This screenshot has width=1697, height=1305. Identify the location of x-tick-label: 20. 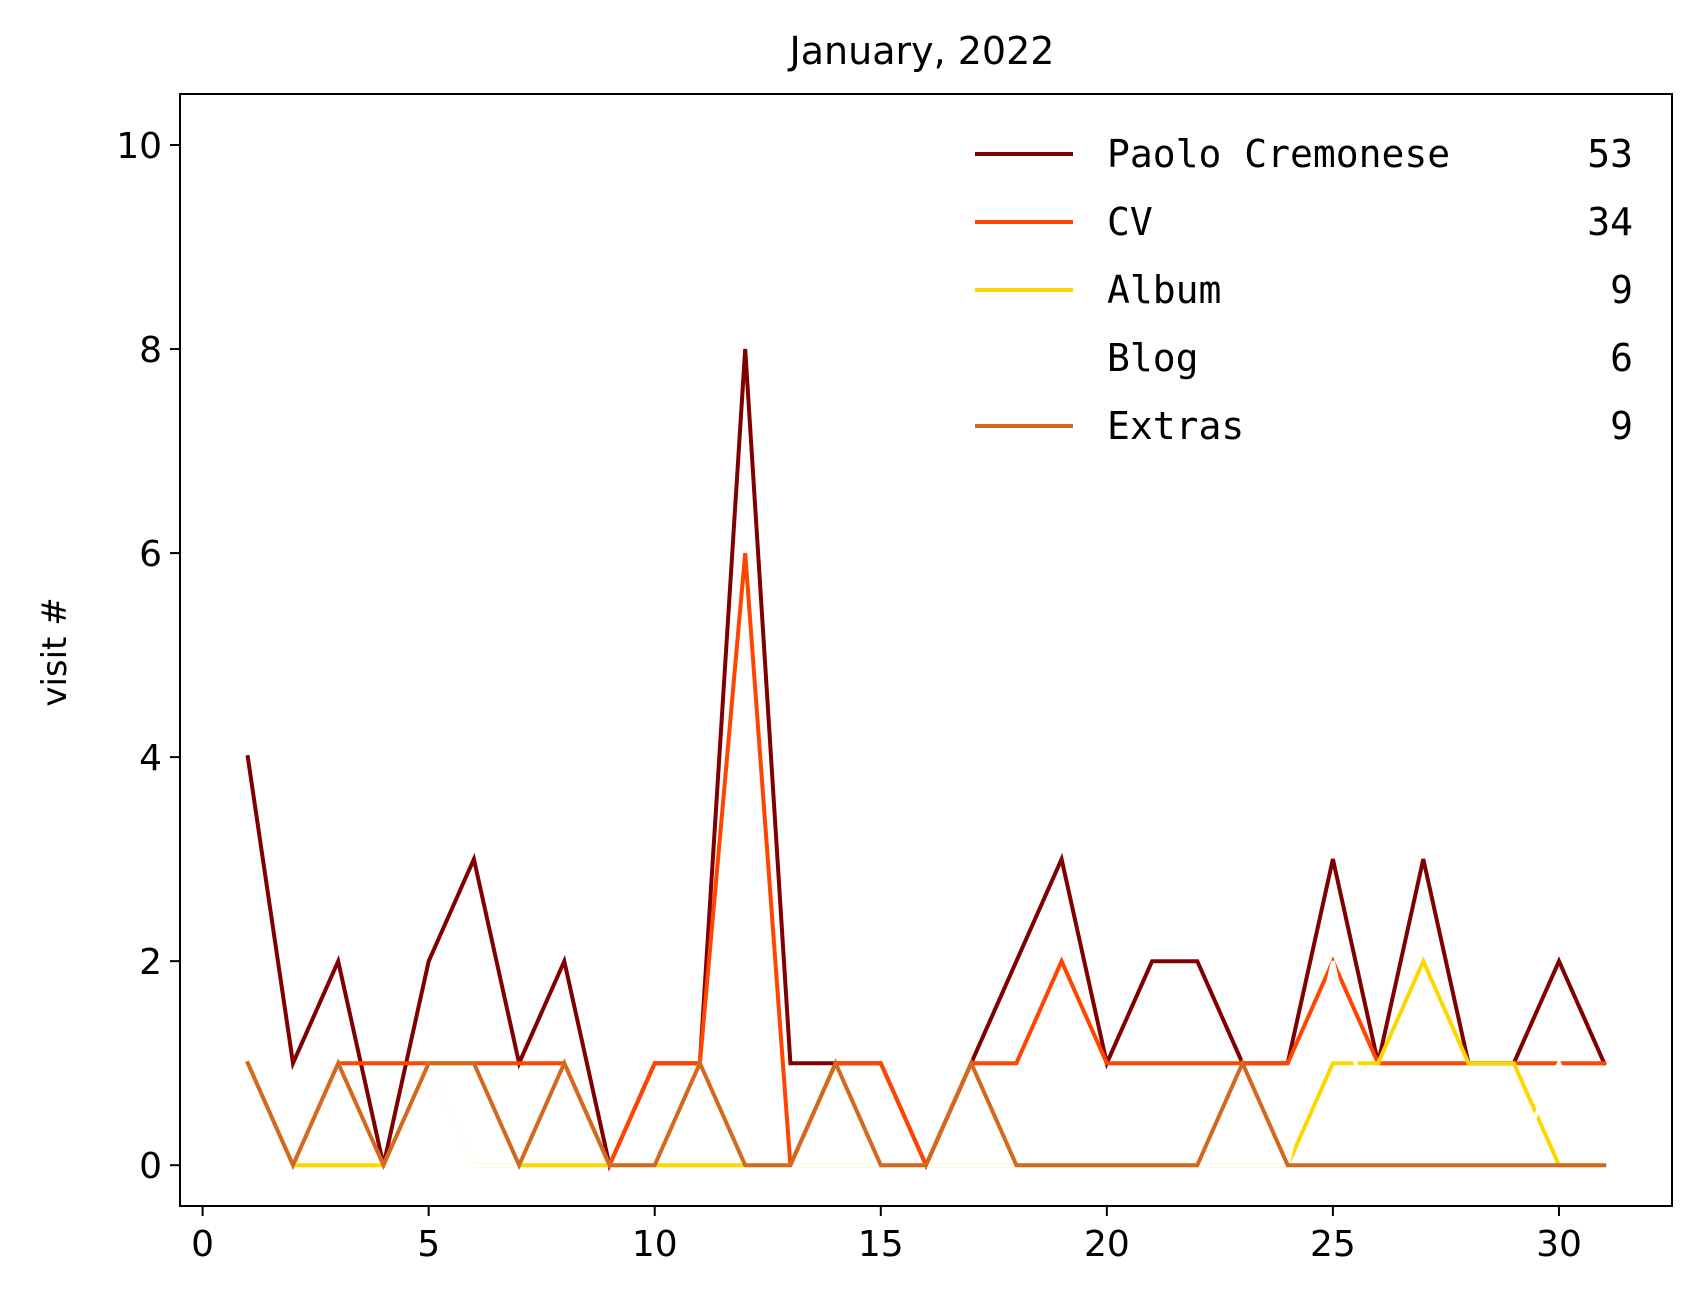
(1107, 1244).